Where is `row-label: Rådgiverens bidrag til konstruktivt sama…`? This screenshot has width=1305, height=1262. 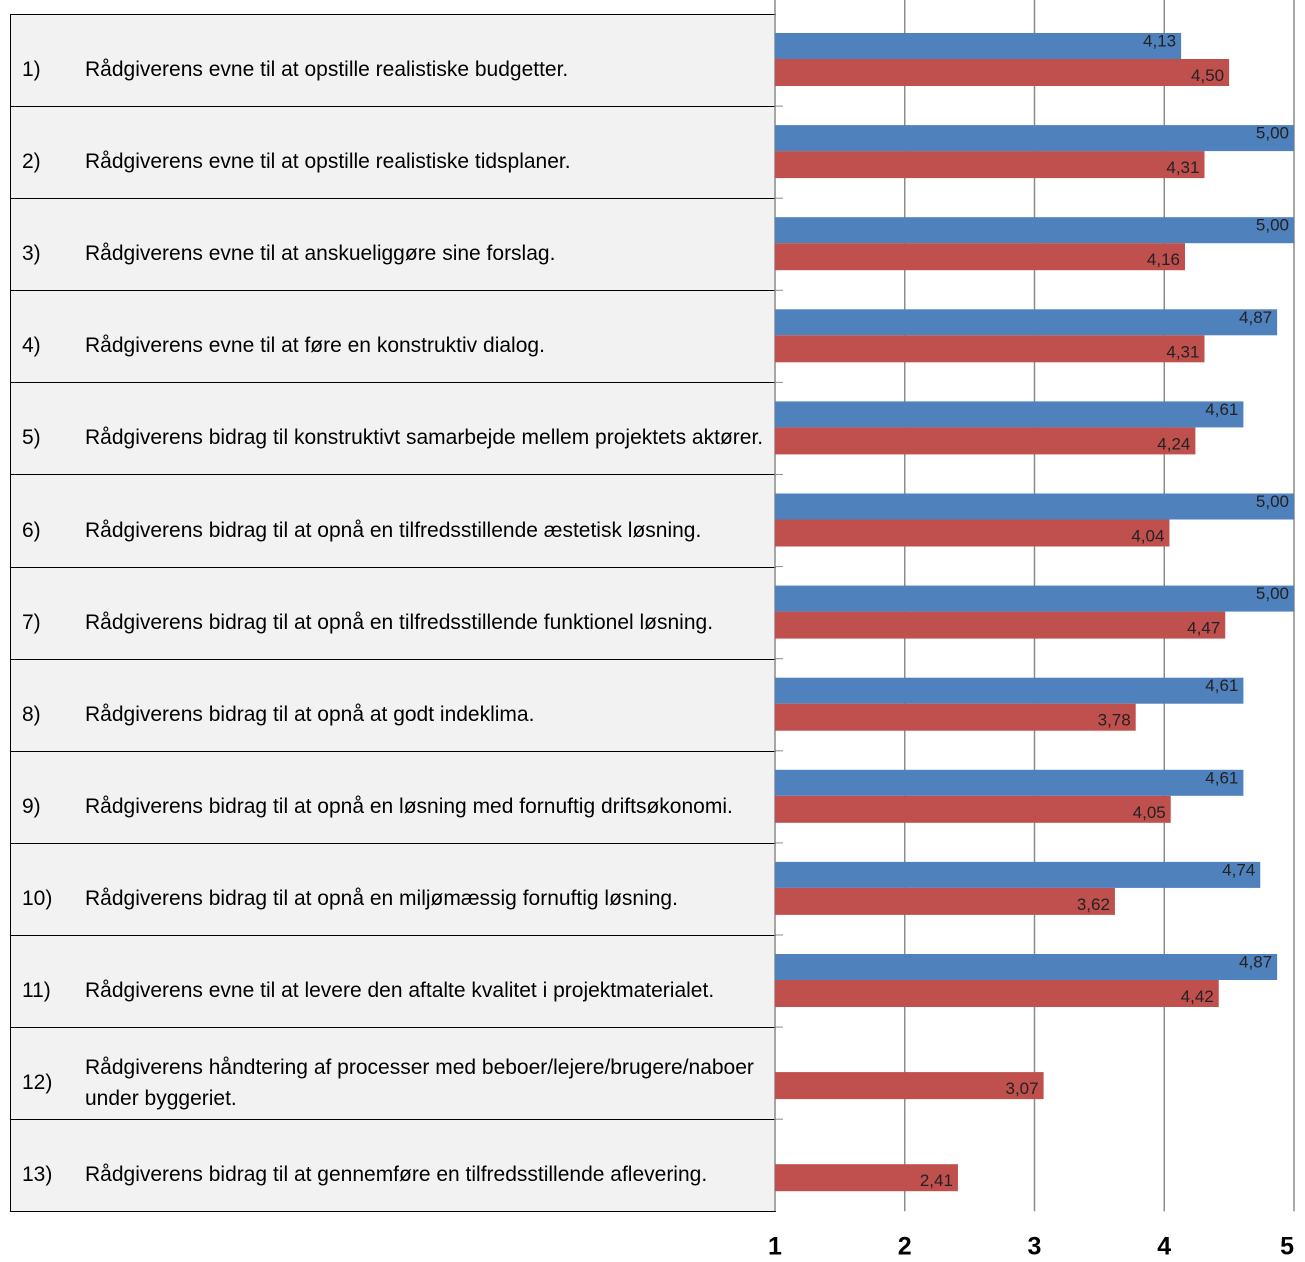 row-label: Rådgiverens bidrag til konstruktivt sama… is located at coordinates (424, 438).